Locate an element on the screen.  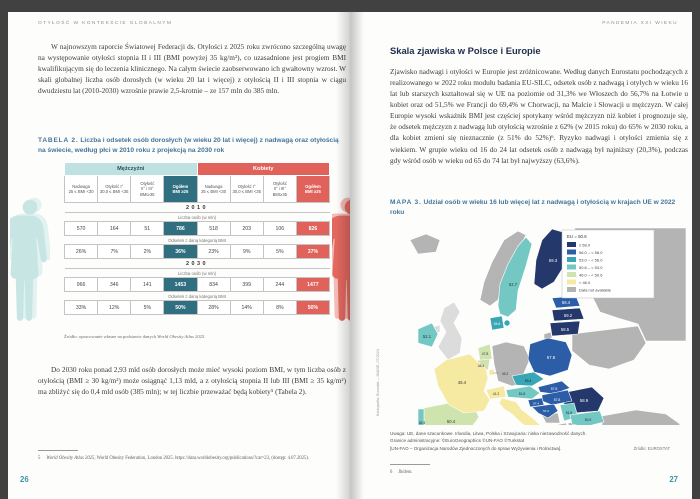
map-label-portugal: 52.5 is located at coordinates (422, 423).